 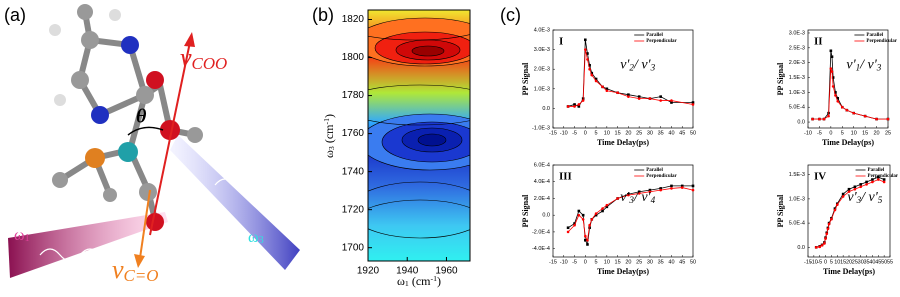 What do you see at coordinates (261, 240) in the screenshot?
I see `omega3-label-part: 3` at bounding box center [261, 240].